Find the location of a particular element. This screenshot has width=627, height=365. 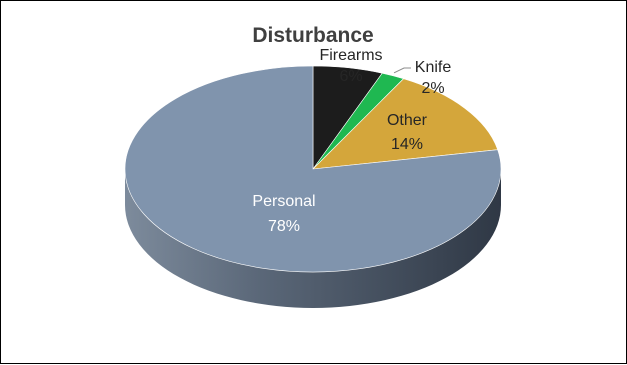

label-firearms-value: 6% is located at coordinates (350, 76).